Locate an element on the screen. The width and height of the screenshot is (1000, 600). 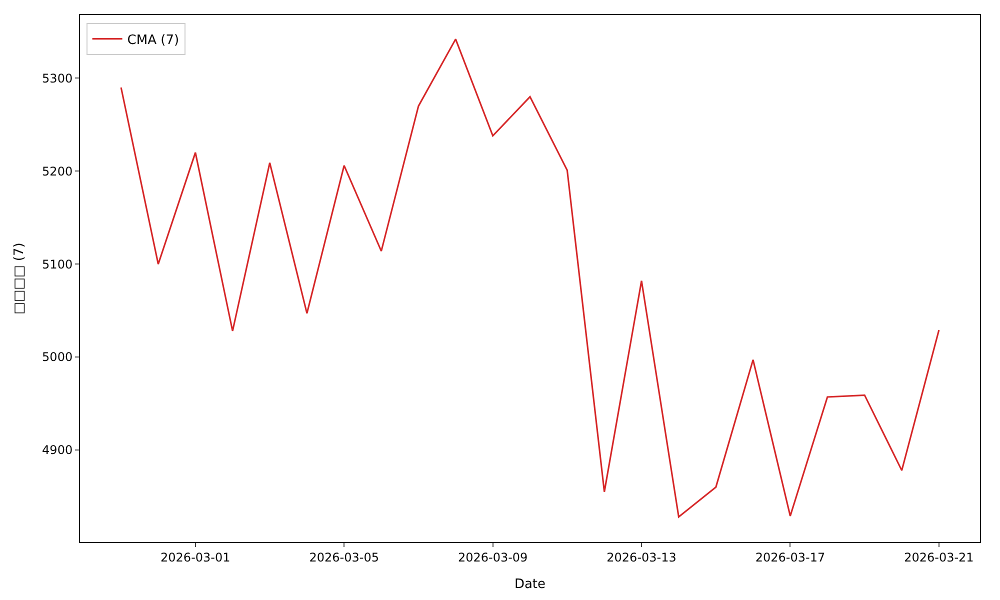
y-tick-label: 5300 is located at coordinates (57, 78).